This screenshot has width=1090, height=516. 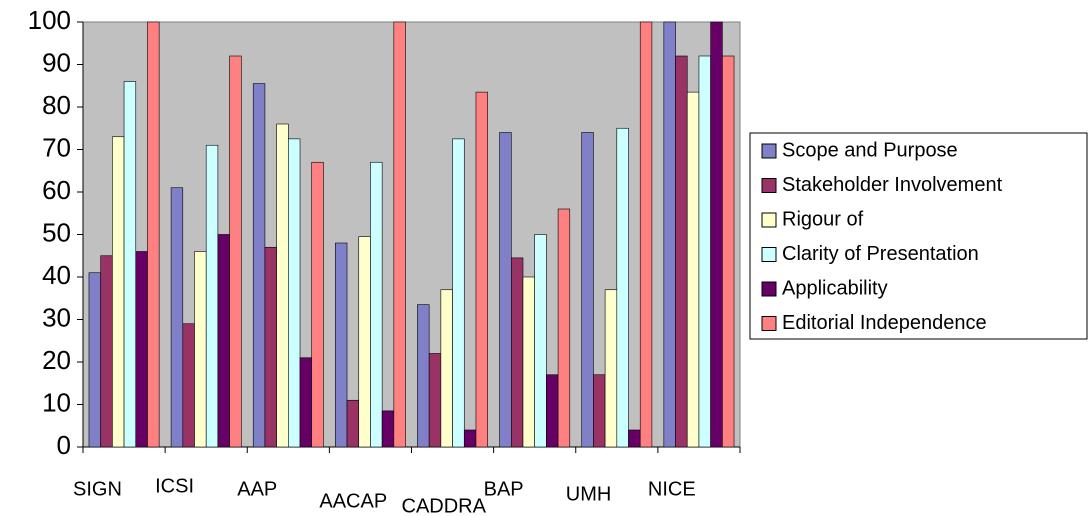 What do you see at coordinates (64, 445) in the screenshot?
I see `y-tick-label: 0` at bounding box center [64, 445].